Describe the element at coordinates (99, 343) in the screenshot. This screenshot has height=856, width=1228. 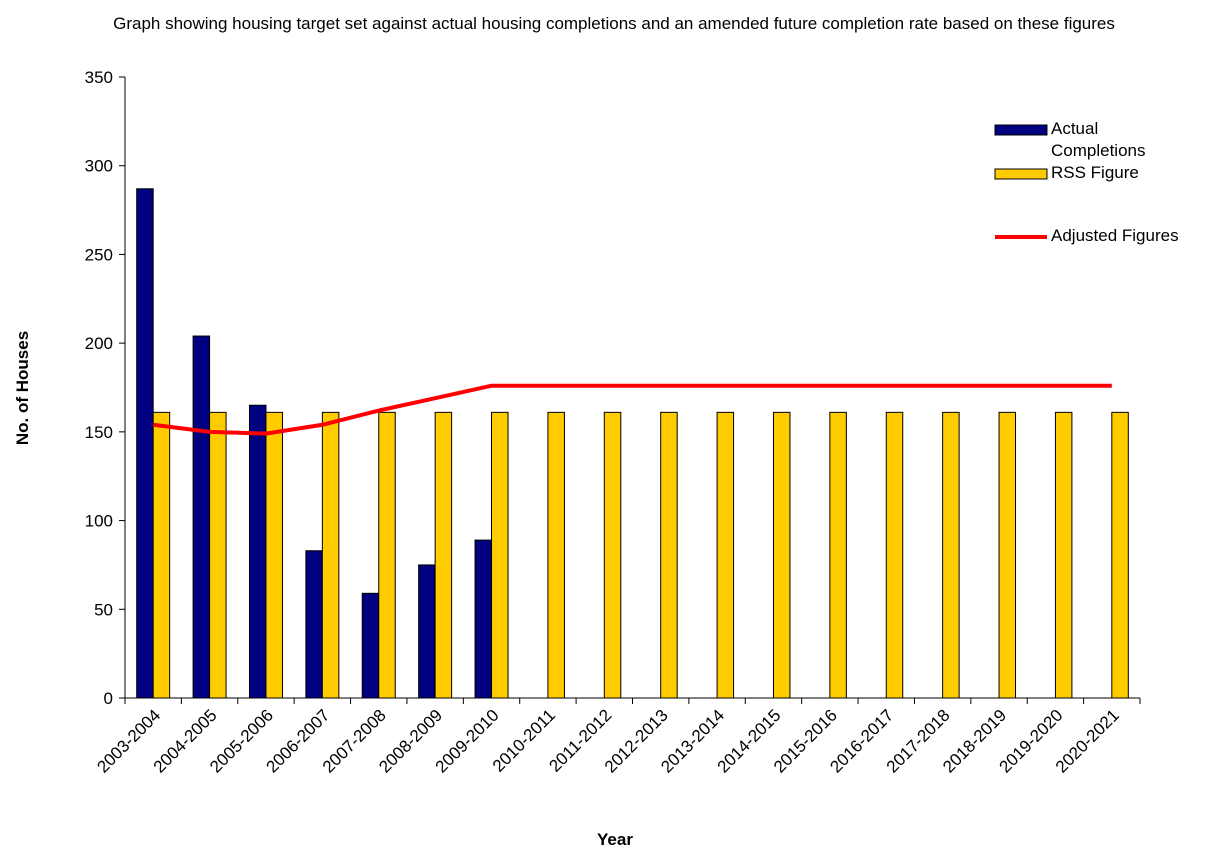
I see `y-tick-label: 200` at that location.